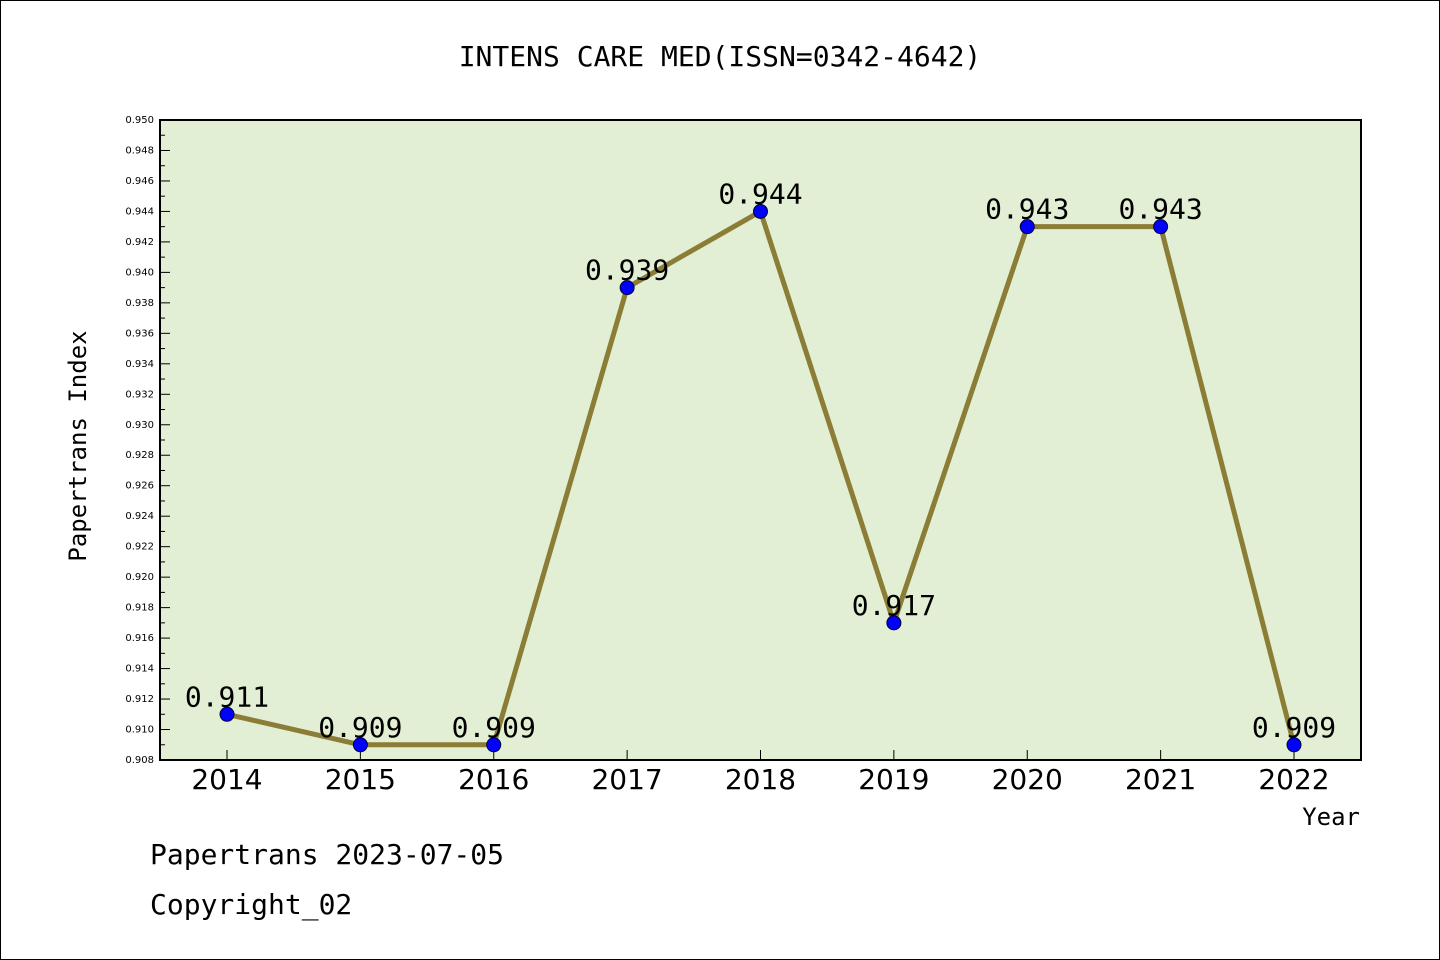 The width and height of the screenshot is (1440, 960). What do you see at coordinates (139, 760) in the screenshot?
I see `y-tick-label: 0.908` at bounding box center [139, 760].